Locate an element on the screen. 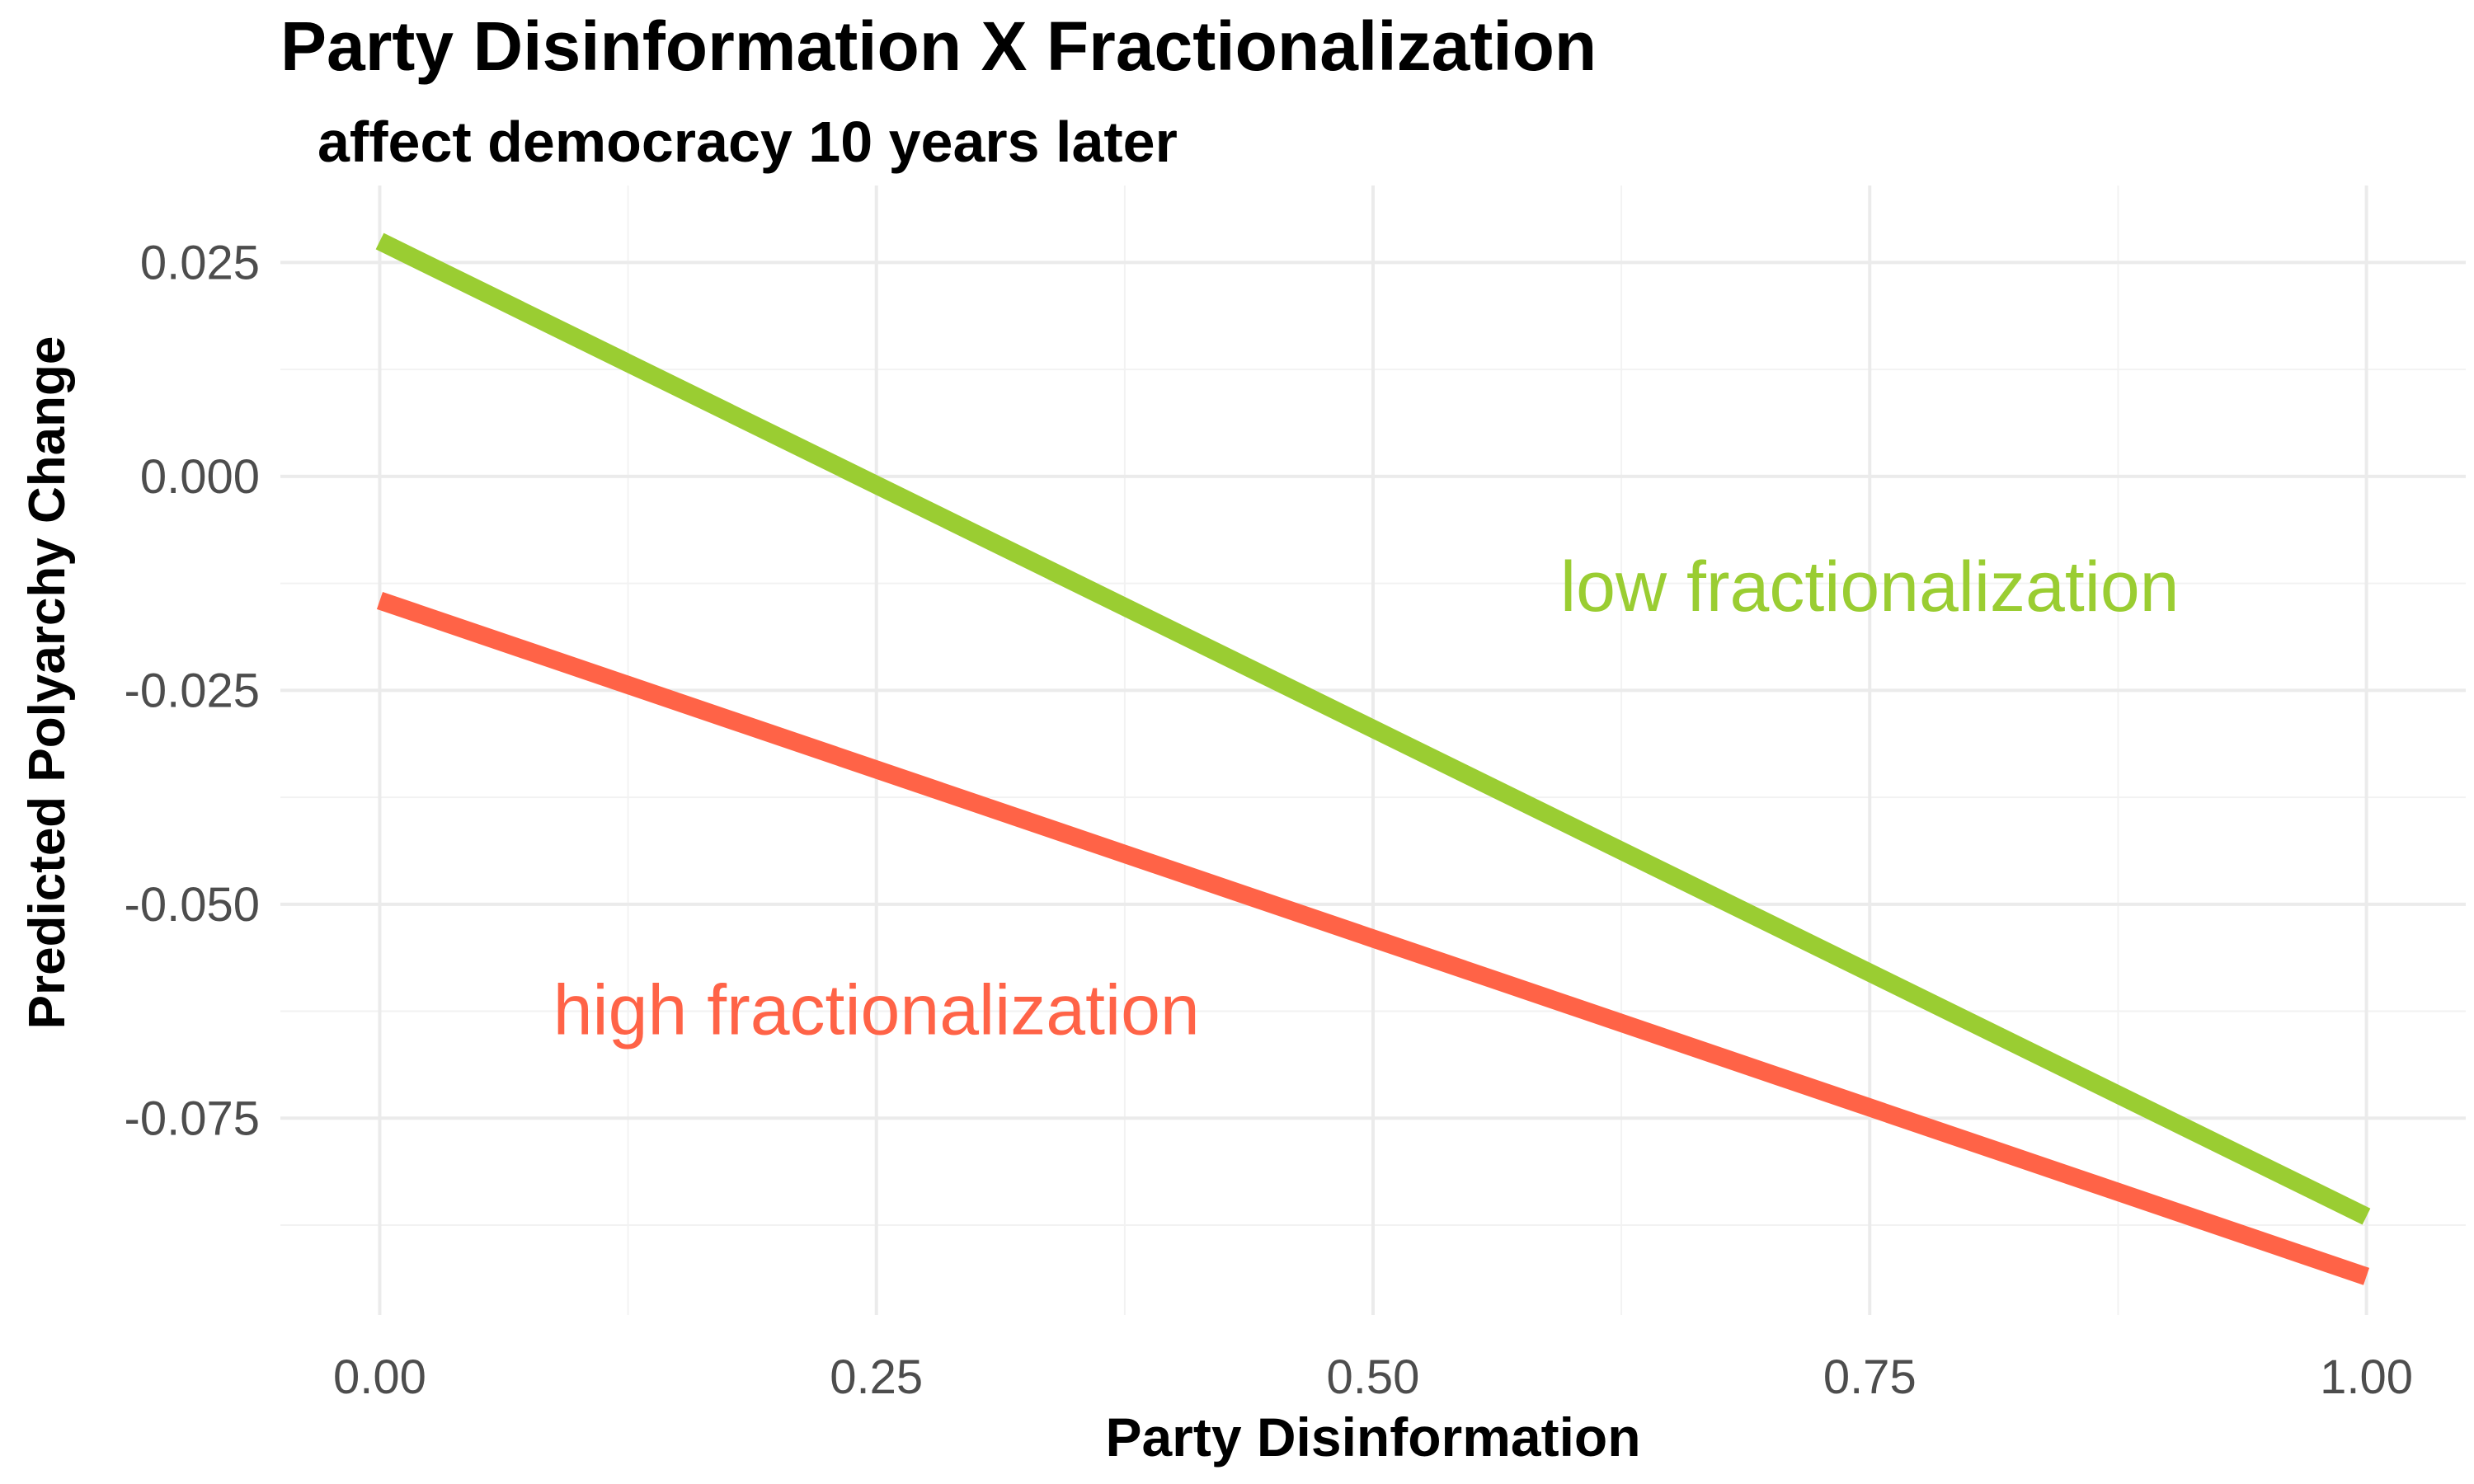 The image size is (2474, 1484). x-tick-label: 0.50 is located at coordinates (1373, 1377).